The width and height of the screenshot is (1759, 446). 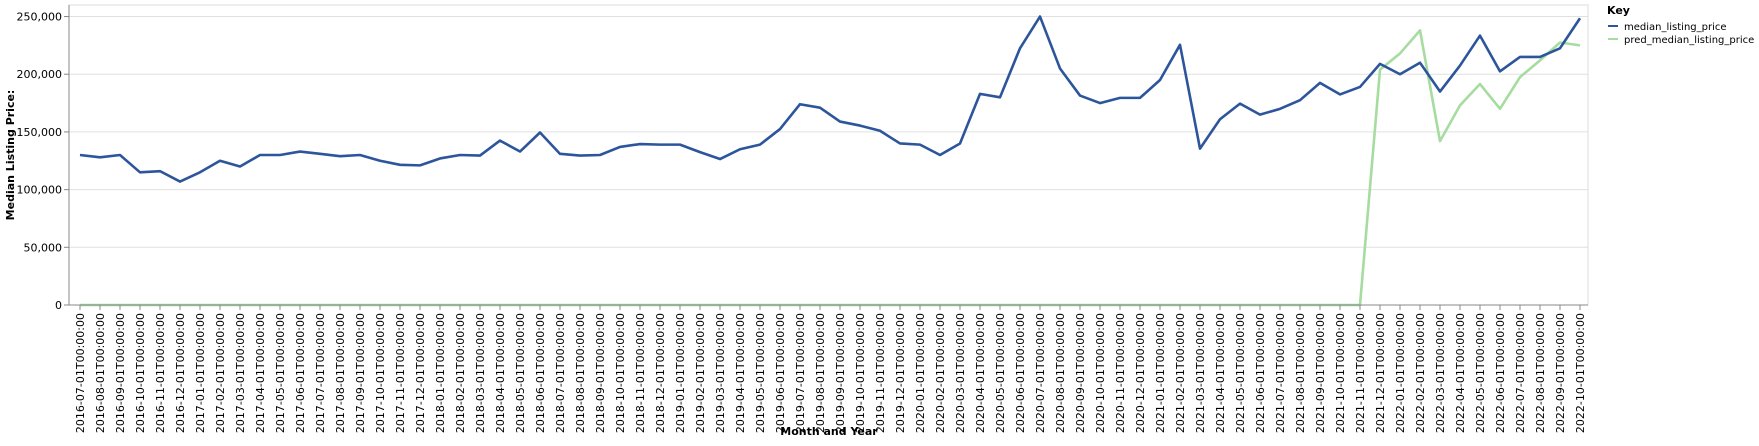 What do you see at coordinates (100, 373) in the screenshot?
I see `x-tick-label: 2016-08-01T00:00:00` at bounding box center [100, 373].